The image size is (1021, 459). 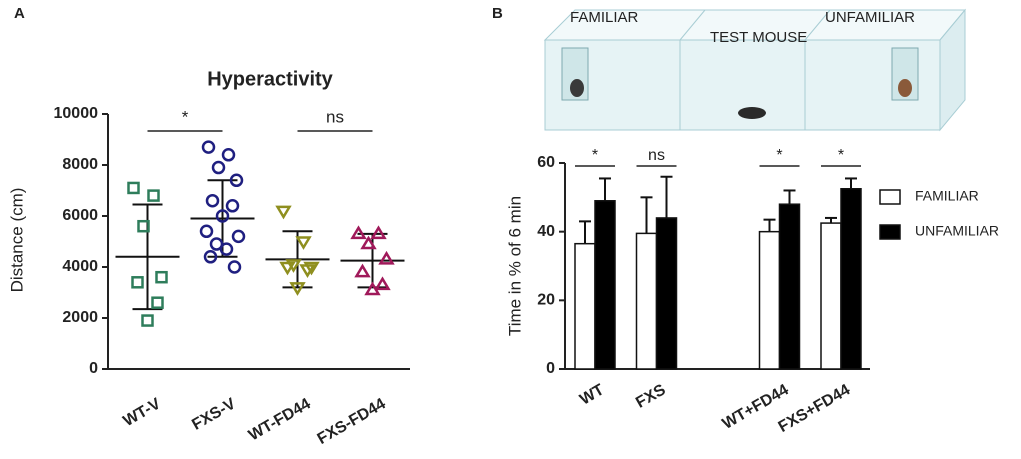 I want to click on x-tick-label: WT-FD44, so click(x=280, y=419).